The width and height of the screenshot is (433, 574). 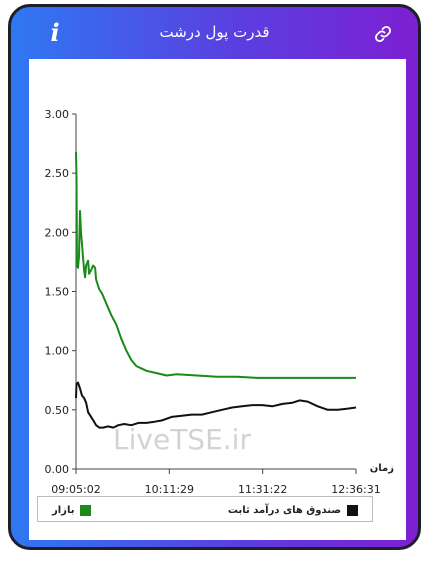 What do you see at coordinates (63, 510) in the screenshot?
I see `legend-label: بازار` at bounding box center [63, 510].